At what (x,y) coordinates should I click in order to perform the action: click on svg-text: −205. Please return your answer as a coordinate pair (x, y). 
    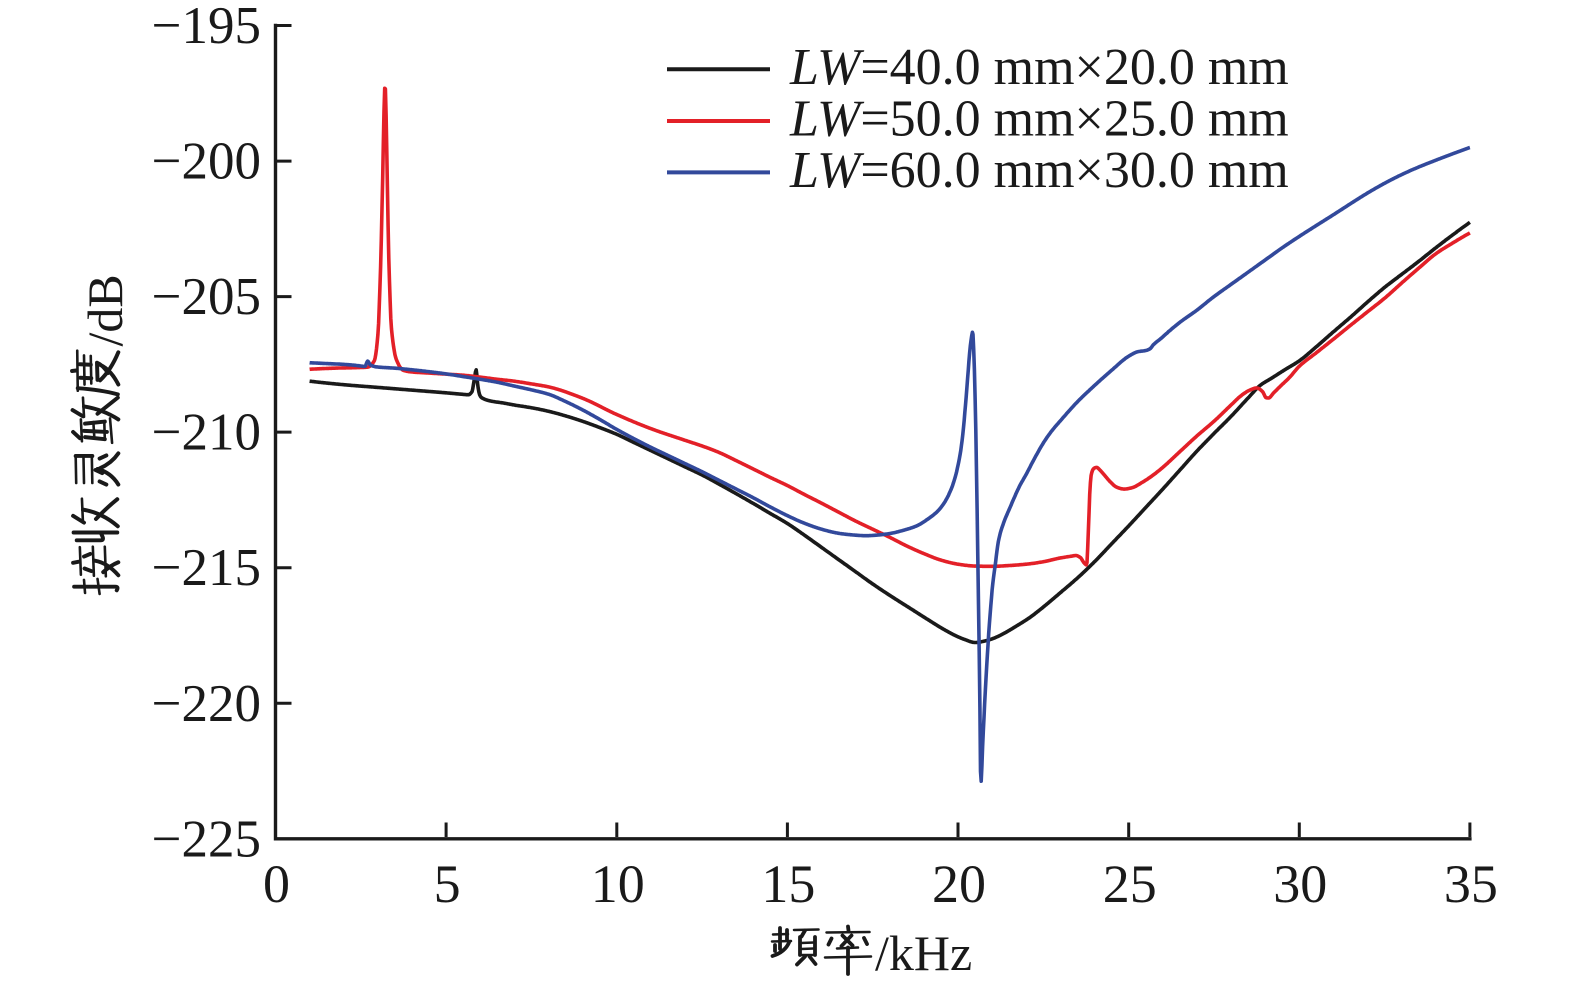
    Looking at the image, I should click on (206, 297).